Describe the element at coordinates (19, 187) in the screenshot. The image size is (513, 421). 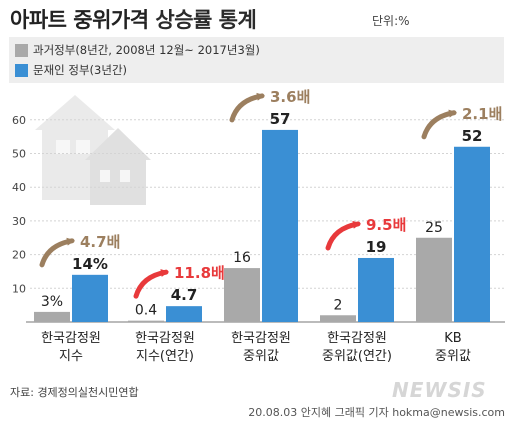
I see `y-tick-label: 40` at that location.